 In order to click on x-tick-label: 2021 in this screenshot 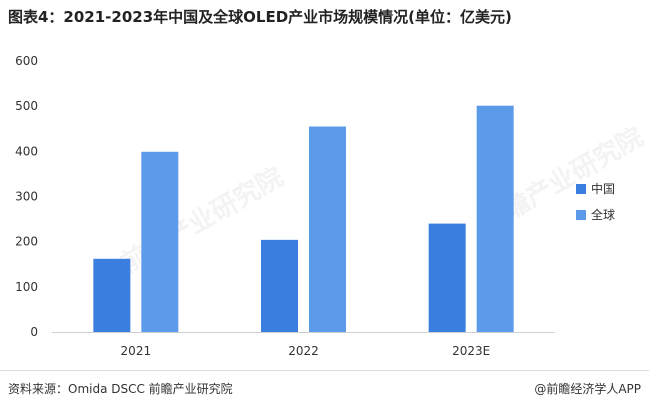, I will do `click(136, 351)`.